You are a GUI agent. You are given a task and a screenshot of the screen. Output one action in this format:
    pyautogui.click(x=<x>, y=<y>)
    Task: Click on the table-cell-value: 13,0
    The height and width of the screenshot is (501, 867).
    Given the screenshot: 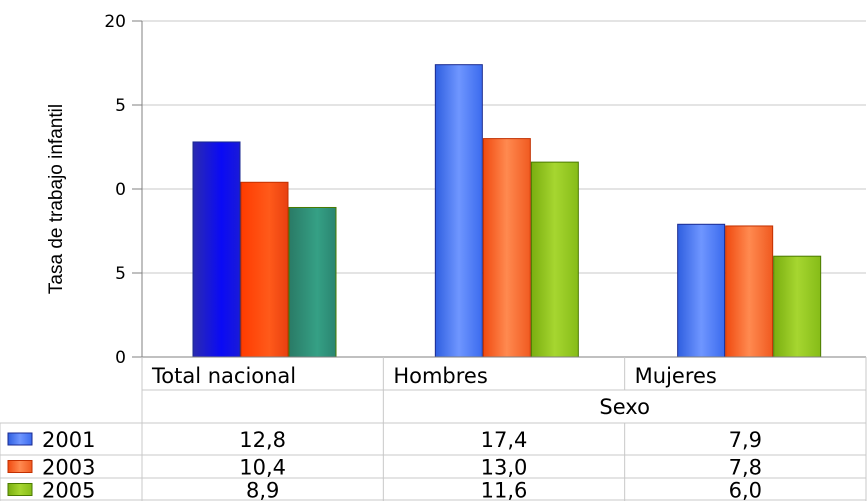 What is the action you would take?
    pyautogui.click(x=504, y=468)
    